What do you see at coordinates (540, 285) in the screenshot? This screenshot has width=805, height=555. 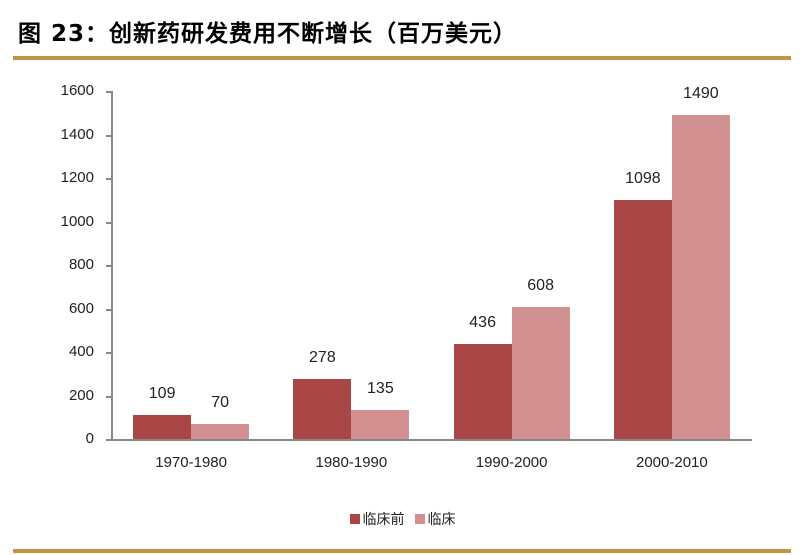 I see `bar-value-label: 608` at bounding box center [540, 285].